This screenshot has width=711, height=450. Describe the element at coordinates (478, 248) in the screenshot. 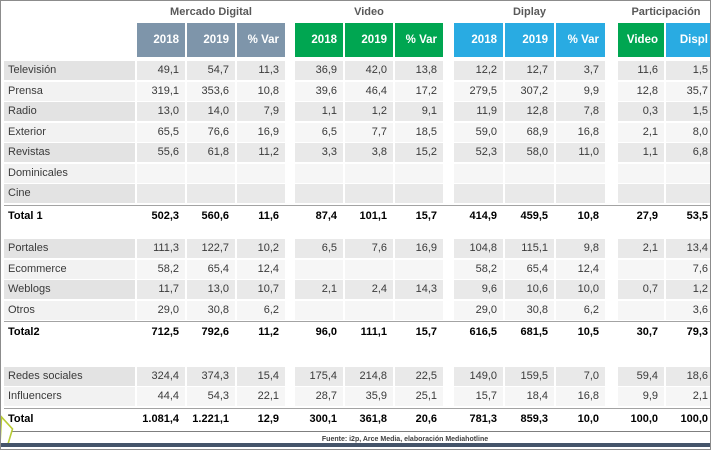

I see `value-cell: 104,8` at that location.